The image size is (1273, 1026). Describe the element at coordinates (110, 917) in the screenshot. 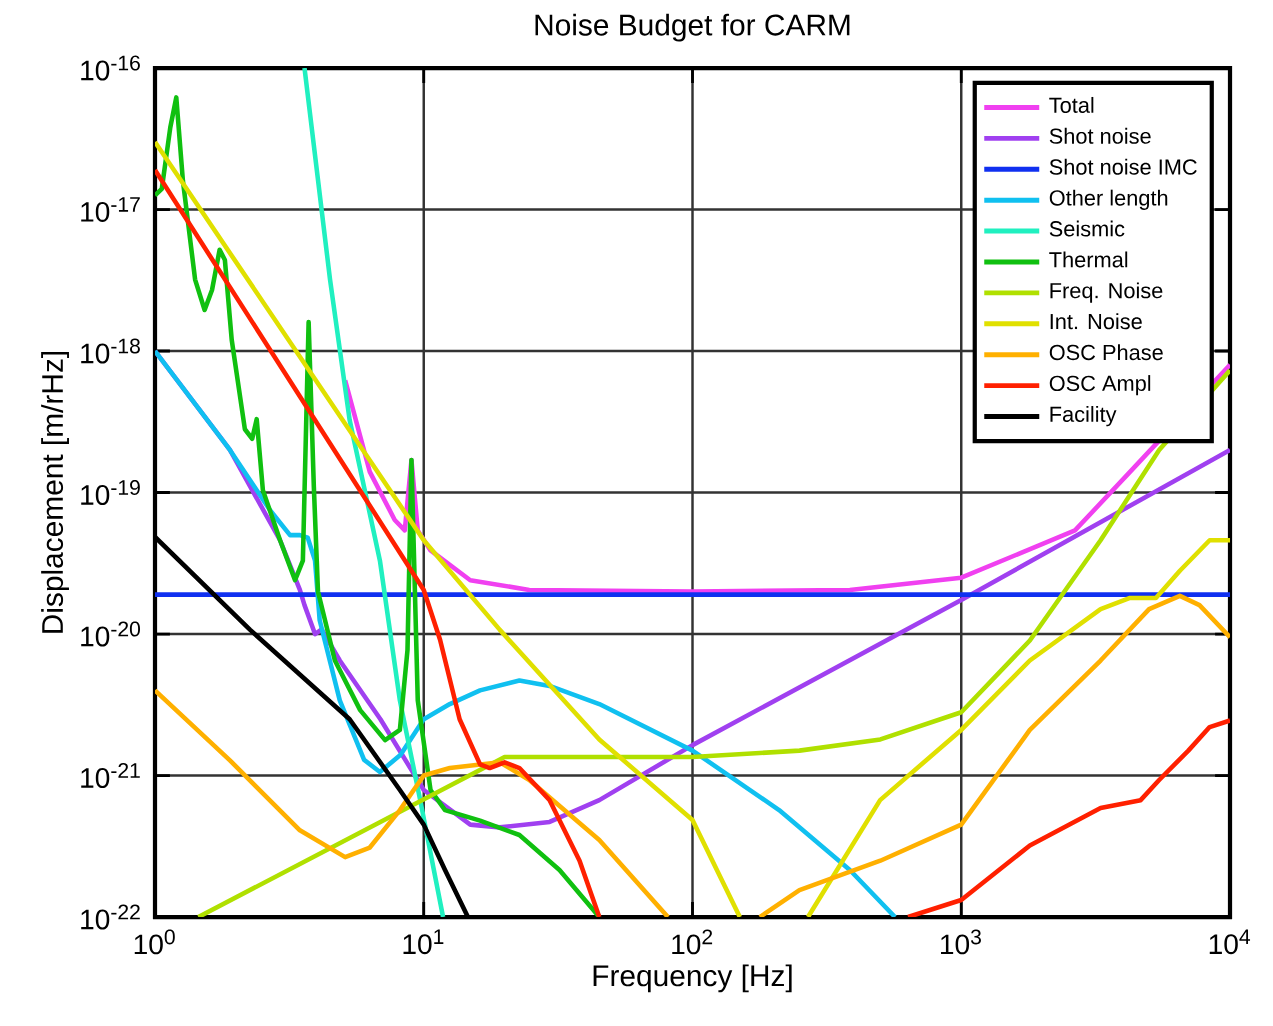

I see `y-tick-label: 10$^{-22}$` at that location.